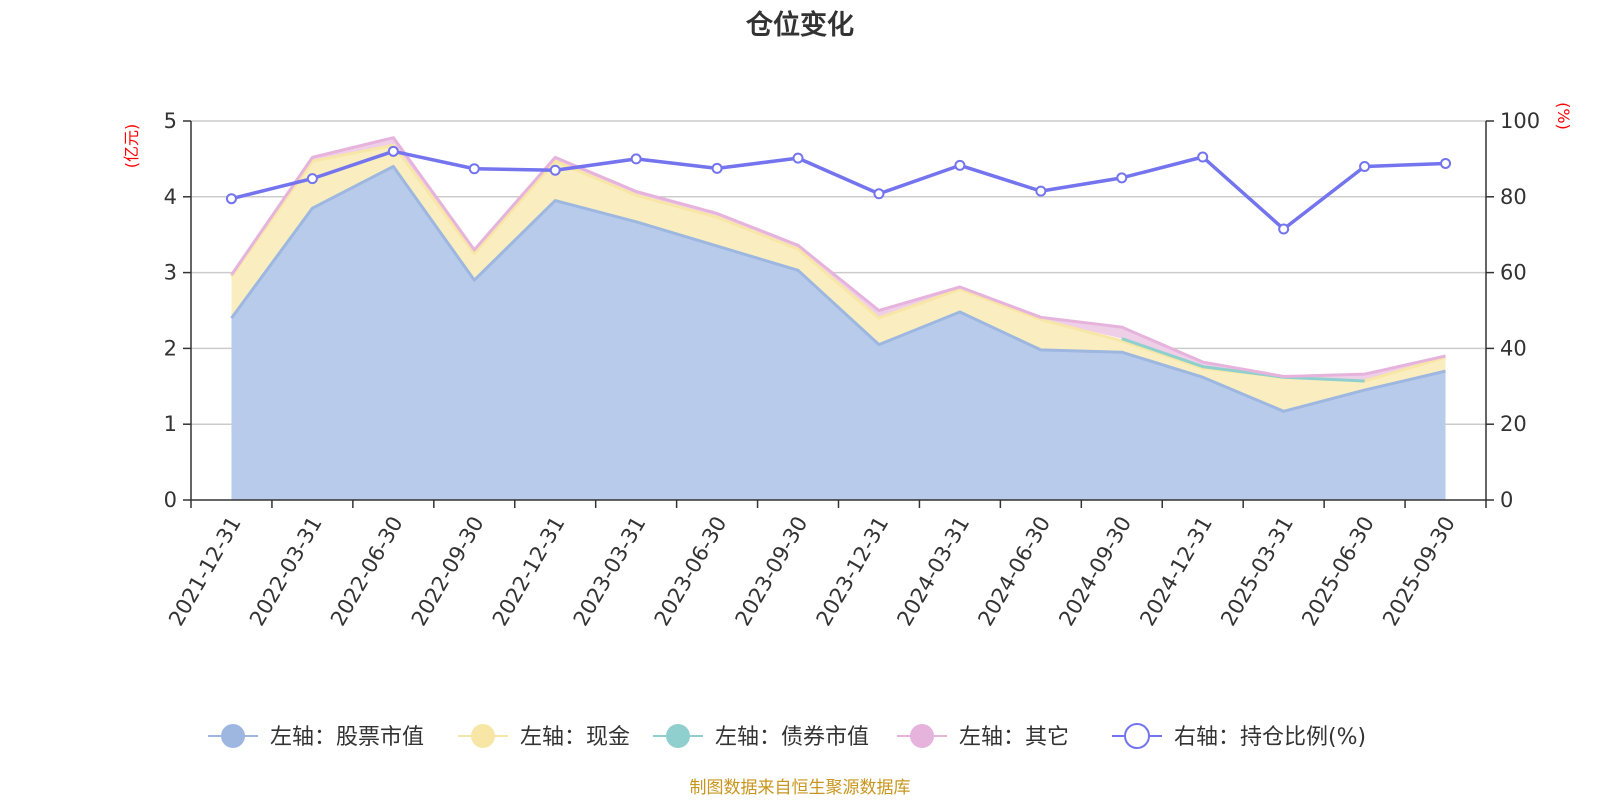  What do you see at coordinates (1506, 500) in the screenshot?
I see `right-axis-tick-label: 0` at bounding box center [1506, 500].